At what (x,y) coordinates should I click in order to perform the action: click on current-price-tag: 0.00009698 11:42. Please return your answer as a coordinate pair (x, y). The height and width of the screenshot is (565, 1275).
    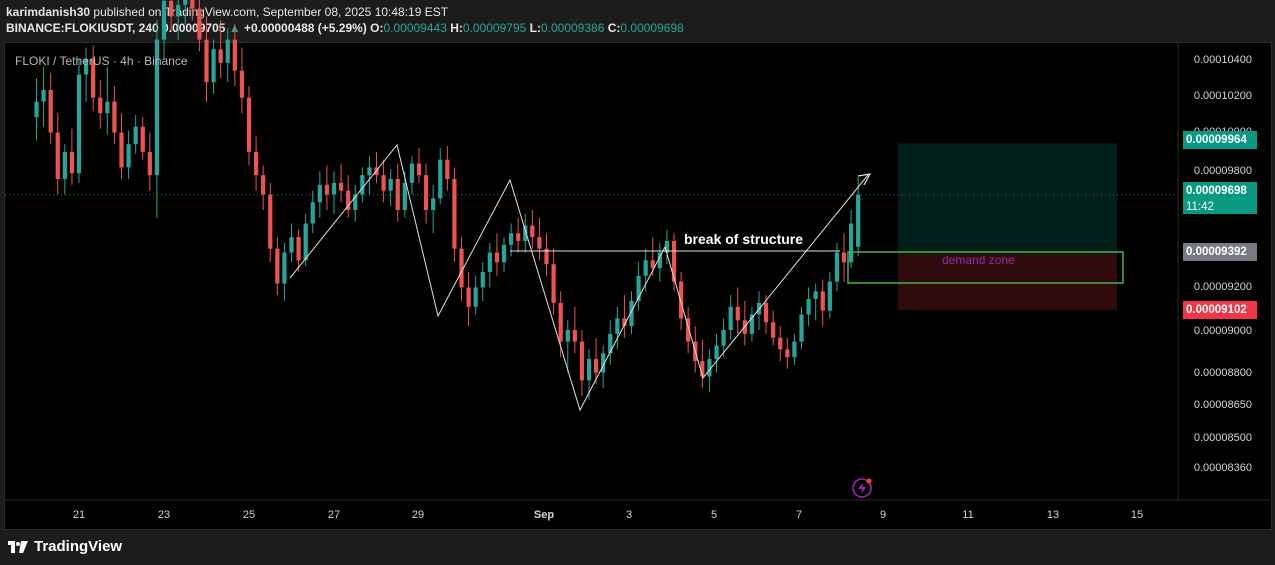
    Looking at the image, I should click on (1220, 198).